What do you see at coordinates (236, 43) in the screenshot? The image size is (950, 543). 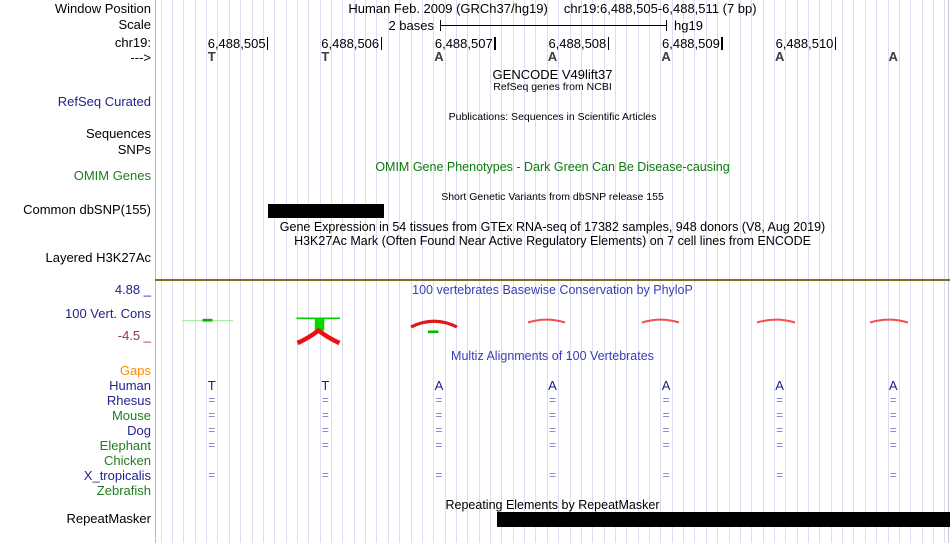 I see `ruler-position-label: 6,488,505` at bounding box center [236, 43].